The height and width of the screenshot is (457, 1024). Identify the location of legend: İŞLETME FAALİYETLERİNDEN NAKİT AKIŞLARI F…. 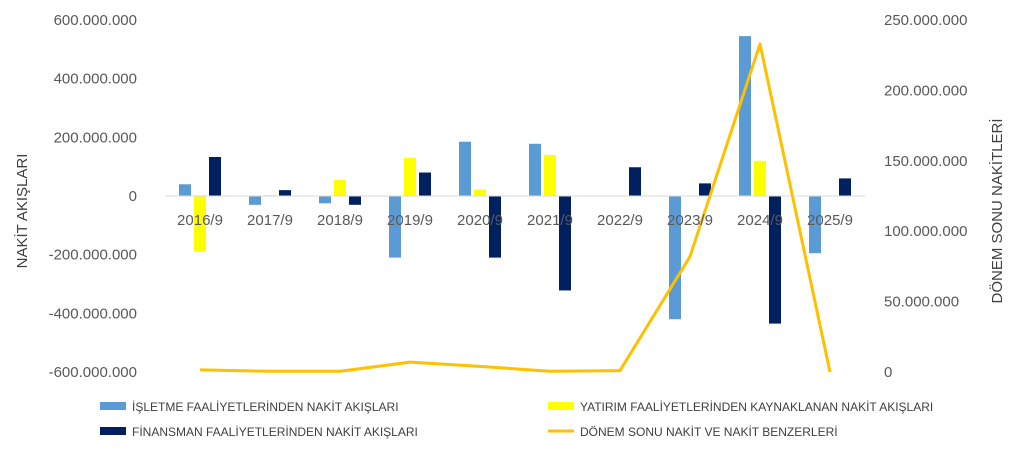
(516, 419).